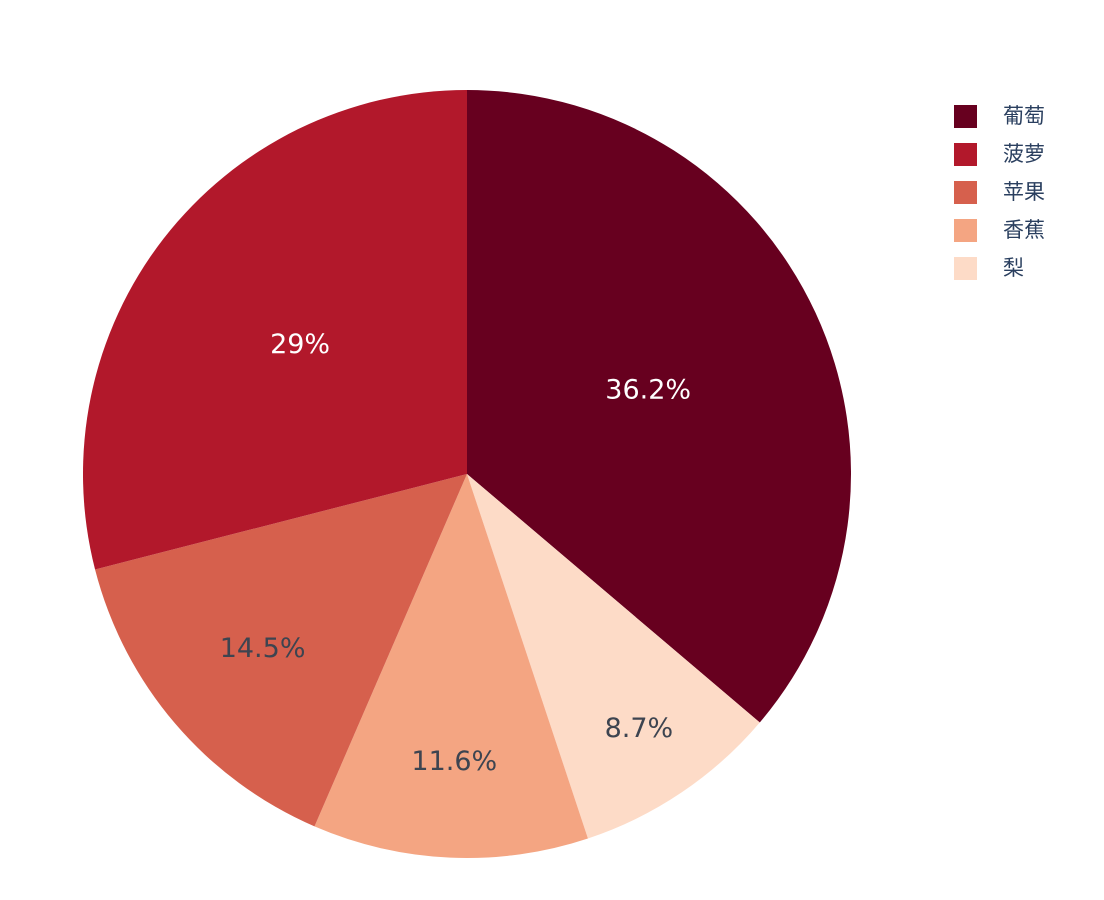  I want to click on slice-label-0: 36.2%, so click(648, 390).